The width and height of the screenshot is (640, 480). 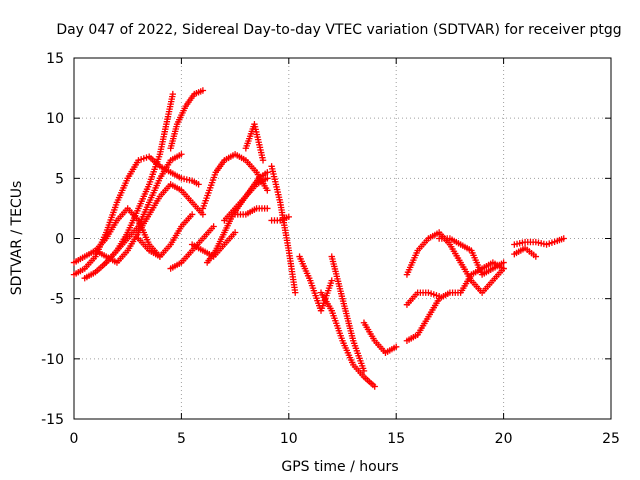 What do you see at coordinates (348, 314) in the screenshot?
I see `series-track-s` at bounding box center [348, 314].